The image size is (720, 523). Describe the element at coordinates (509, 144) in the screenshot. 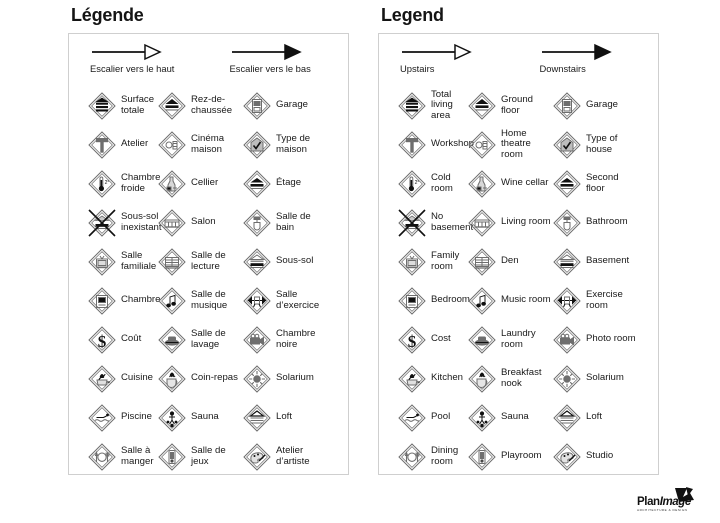

I see `legend-item: Home theatre room` at that location.